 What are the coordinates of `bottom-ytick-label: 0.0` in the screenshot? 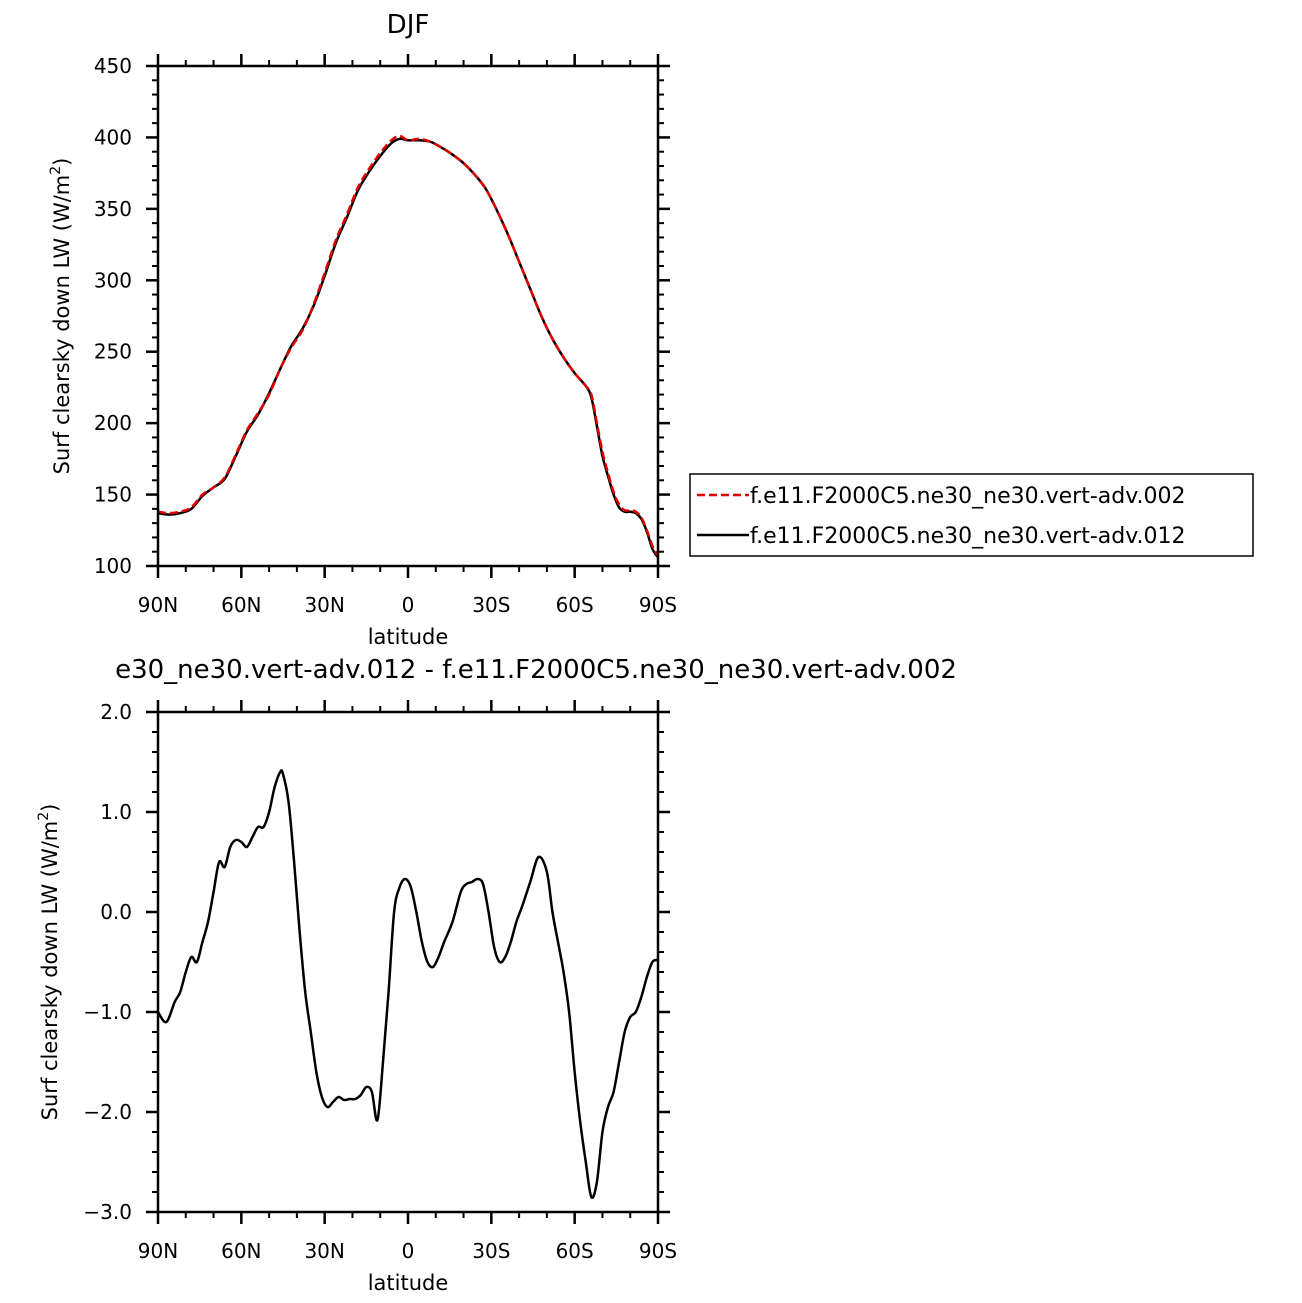 It's located at (116, 912).